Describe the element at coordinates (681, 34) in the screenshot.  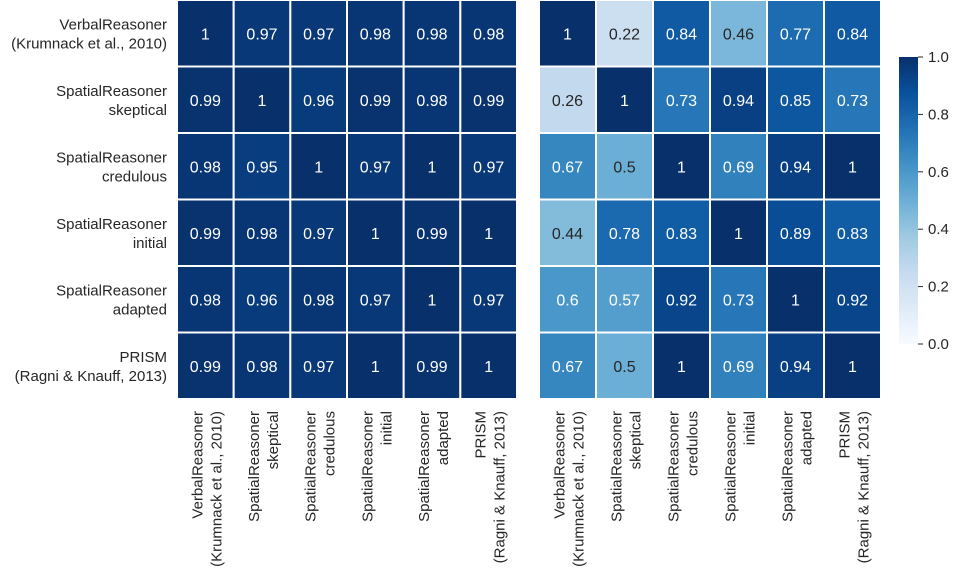
I see `cell-value-label: 0.84` at that location.